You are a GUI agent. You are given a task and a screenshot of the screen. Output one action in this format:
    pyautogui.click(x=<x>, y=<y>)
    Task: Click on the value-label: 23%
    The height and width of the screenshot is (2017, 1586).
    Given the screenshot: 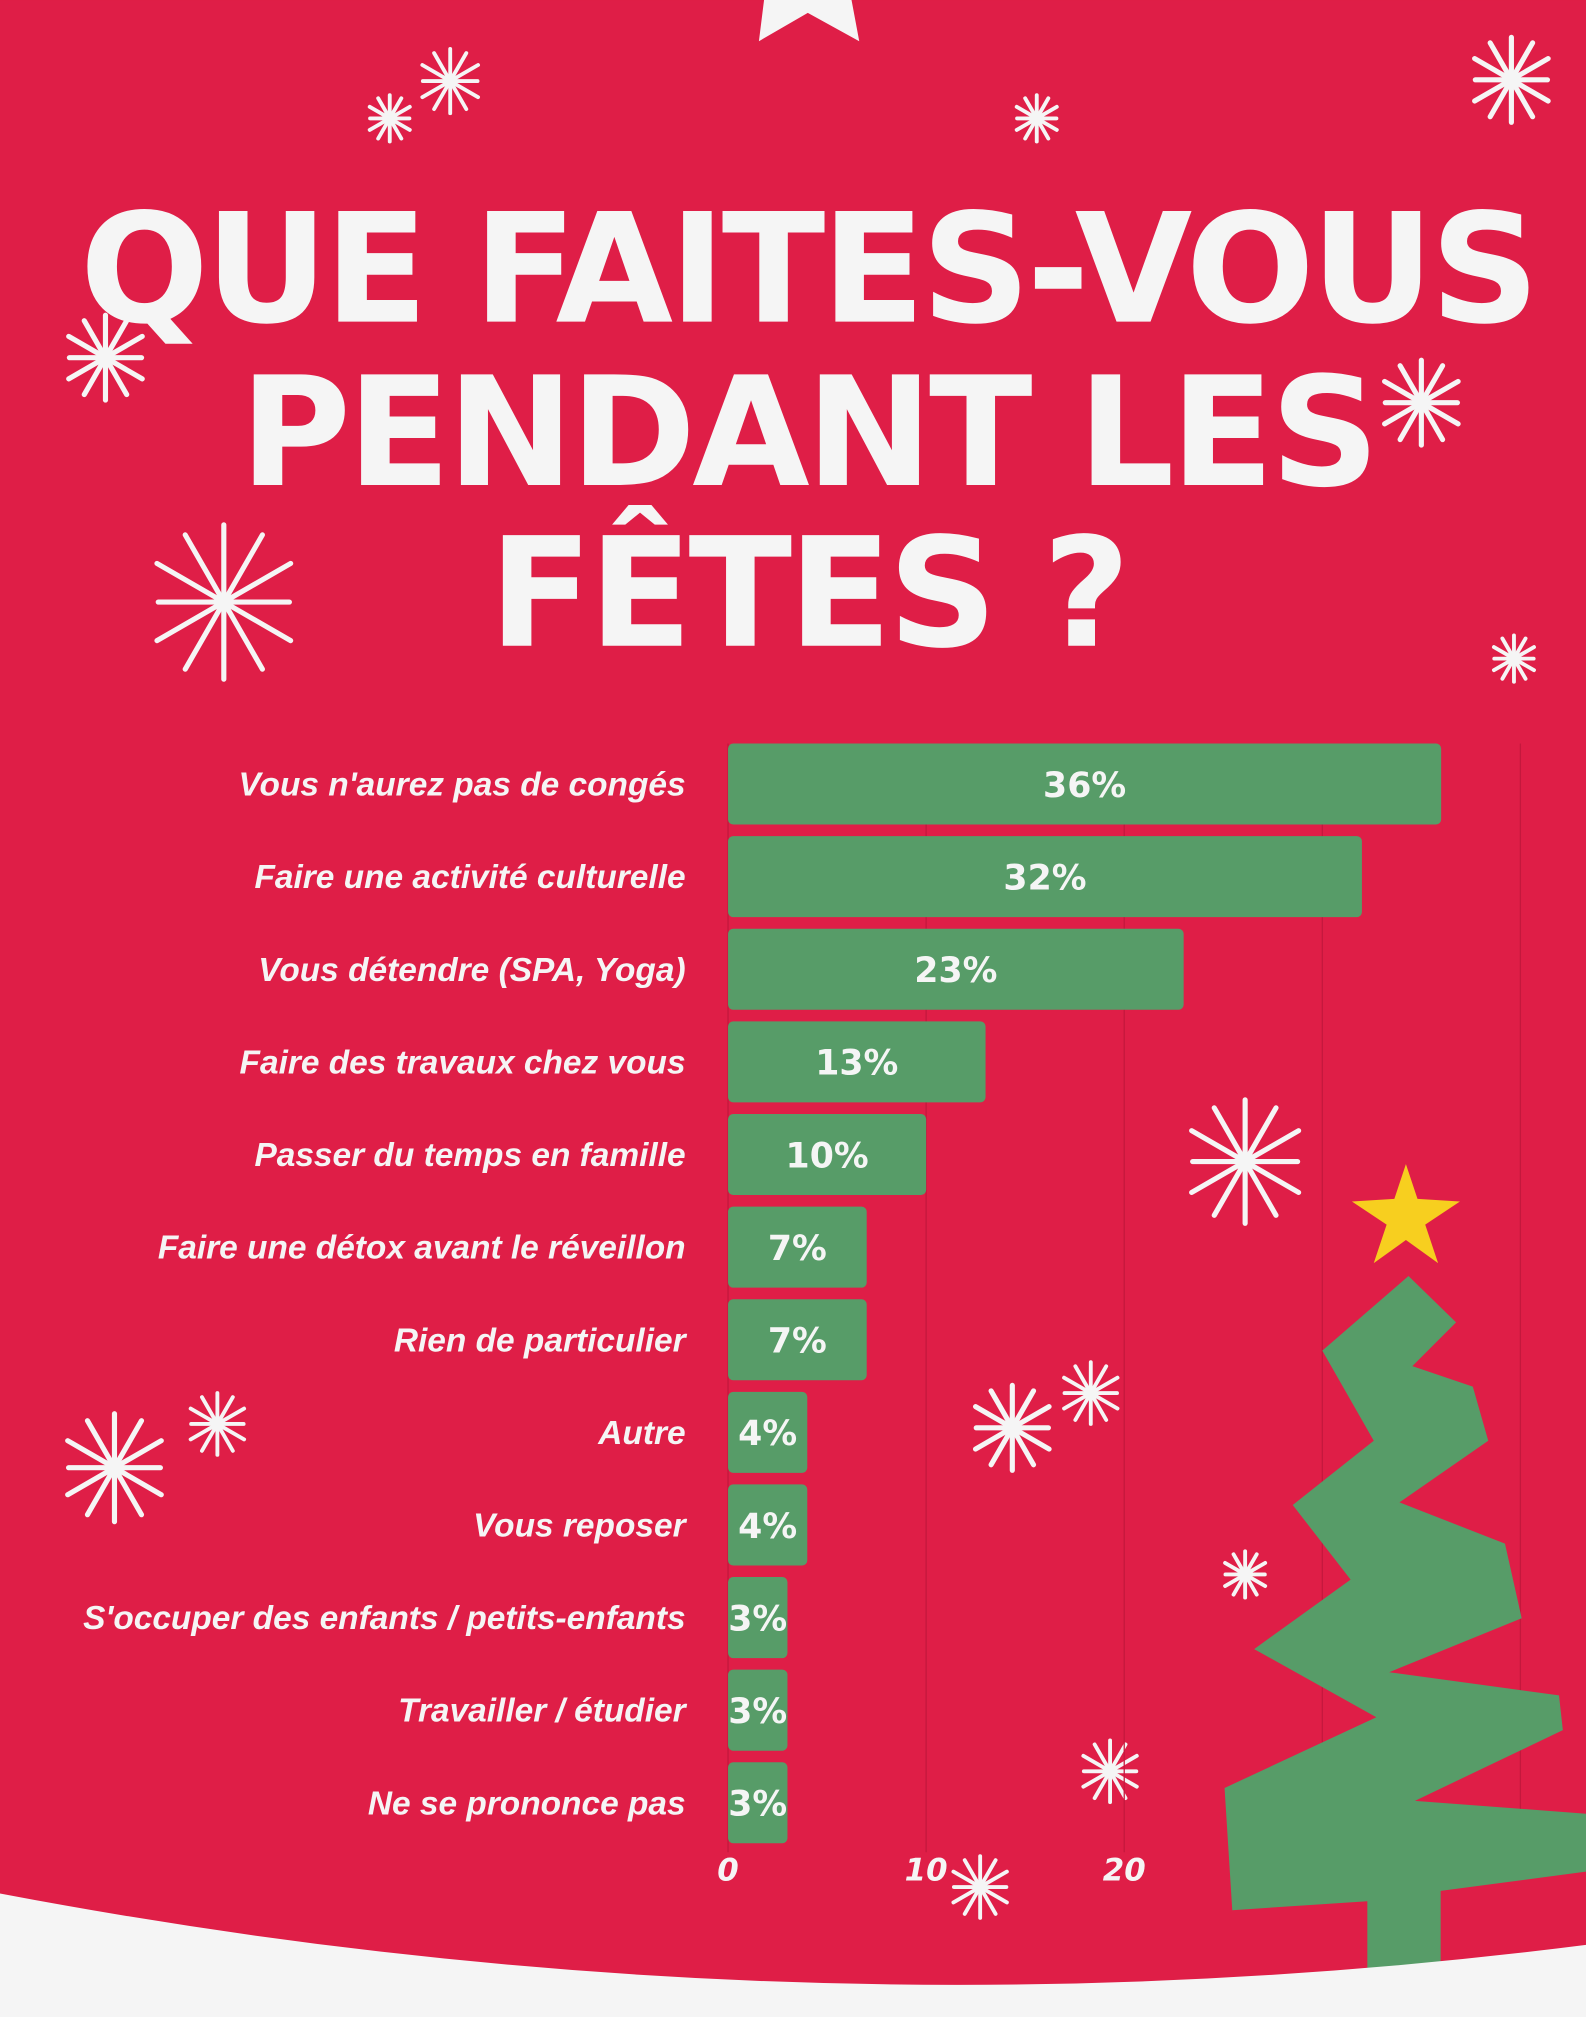 What is the action you would take?
    pyautogui.click(x=955, y=971)
    